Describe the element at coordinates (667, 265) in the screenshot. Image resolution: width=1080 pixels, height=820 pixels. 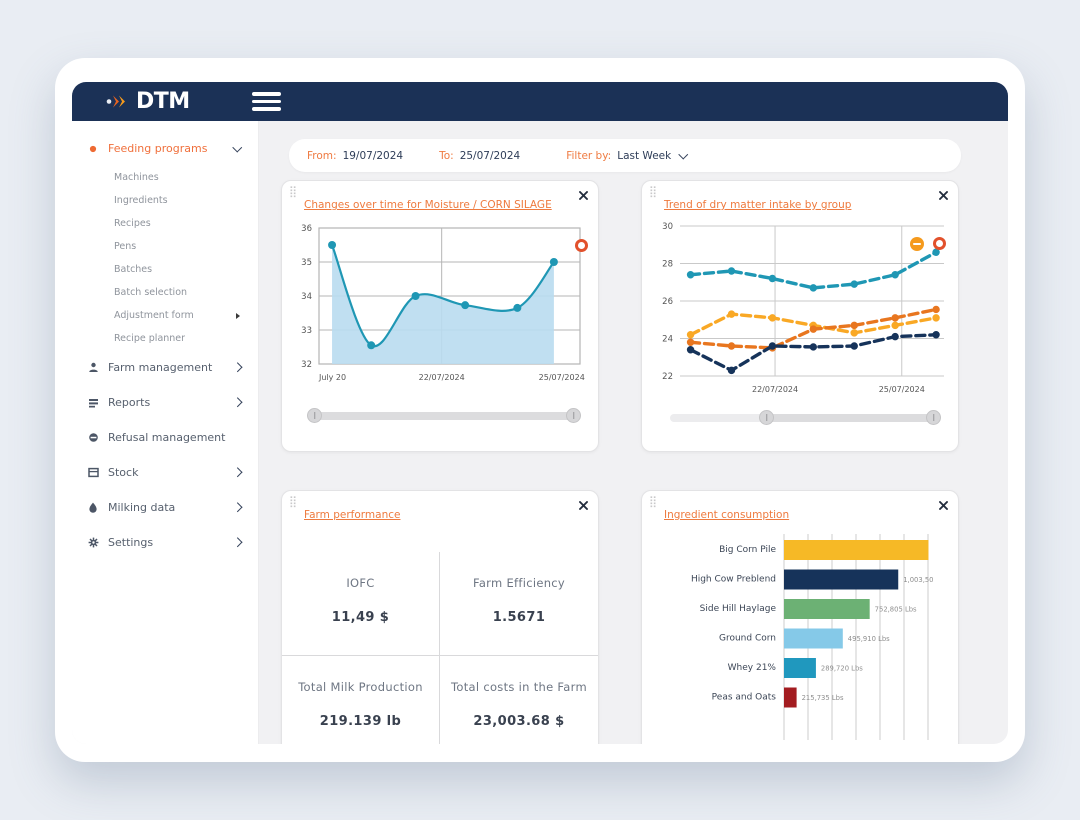
I see `svg-text: 28` at that location.